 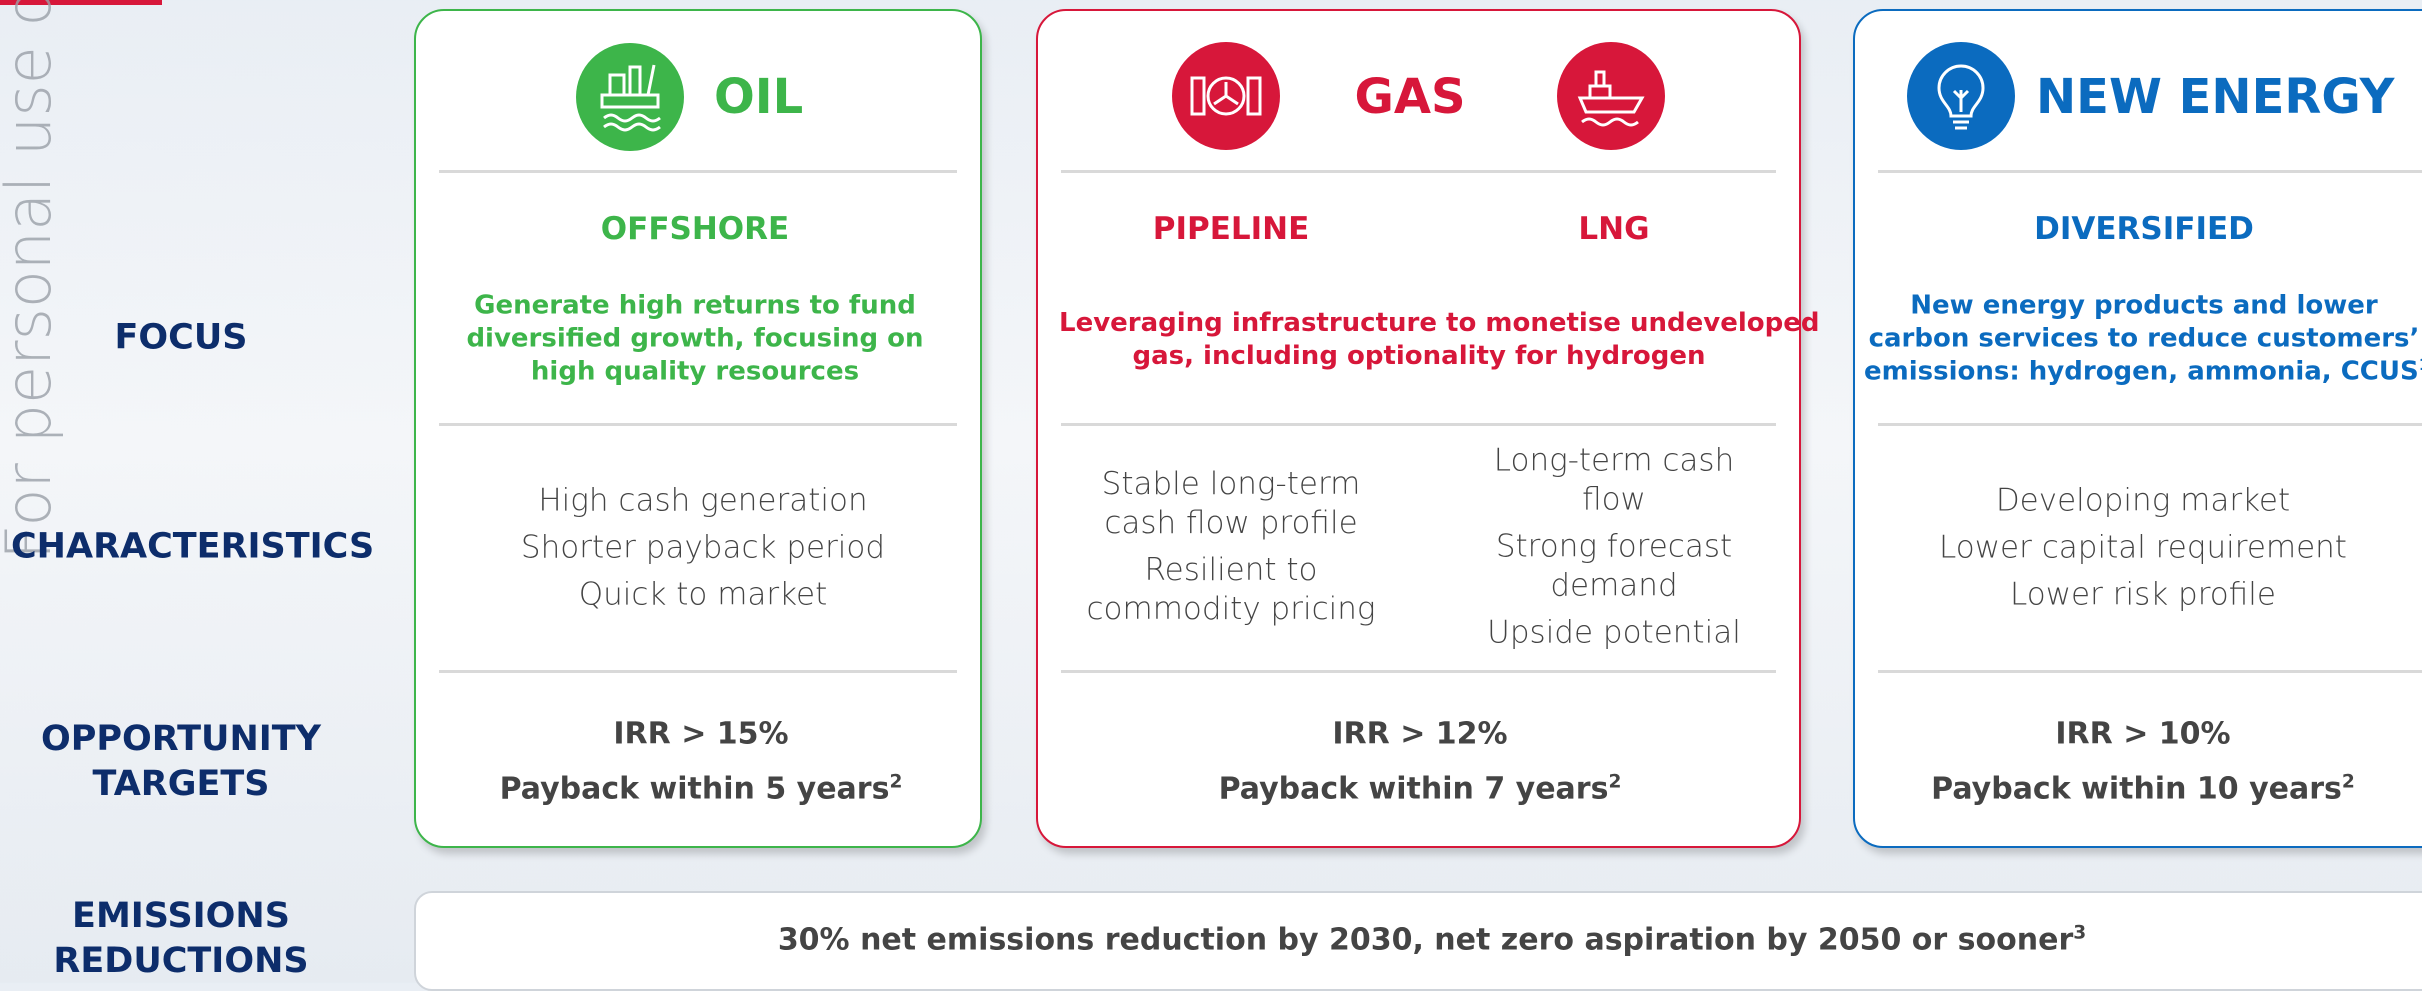 I want to click on subhead: PIPELINE, so click(x=1231, y=229).